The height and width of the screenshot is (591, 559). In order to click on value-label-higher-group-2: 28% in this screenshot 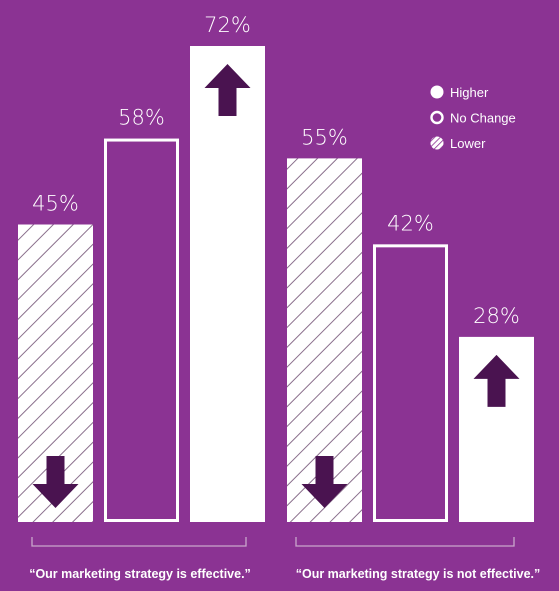, I will do `click(496, 316)`.